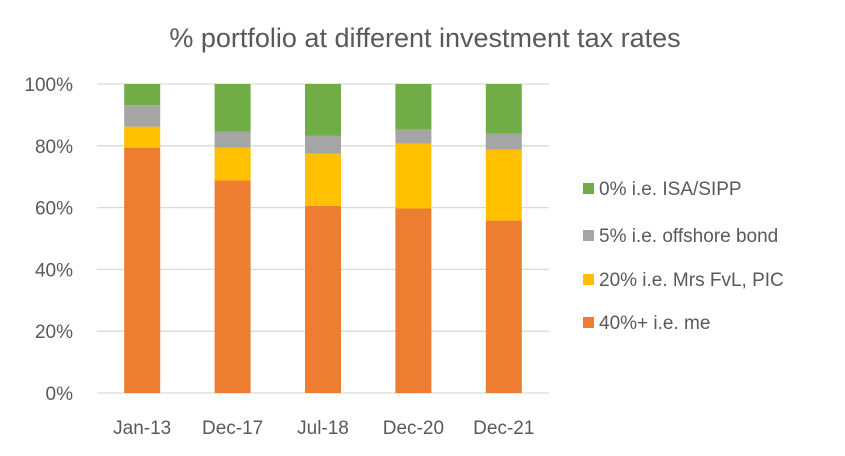 This screenshot has width=845, height=456. Describe the element at coordinates (691, 280) in the screenshot. I see `legend-label: 20% i.e. Mrs FvL, PIC` at that location.